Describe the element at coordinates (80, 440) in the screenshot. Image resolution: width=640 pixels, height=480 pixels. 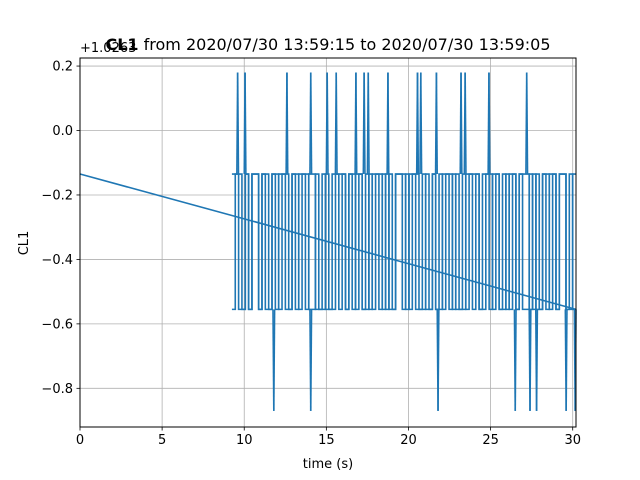
I see `x-tick-label: 0` at that location.